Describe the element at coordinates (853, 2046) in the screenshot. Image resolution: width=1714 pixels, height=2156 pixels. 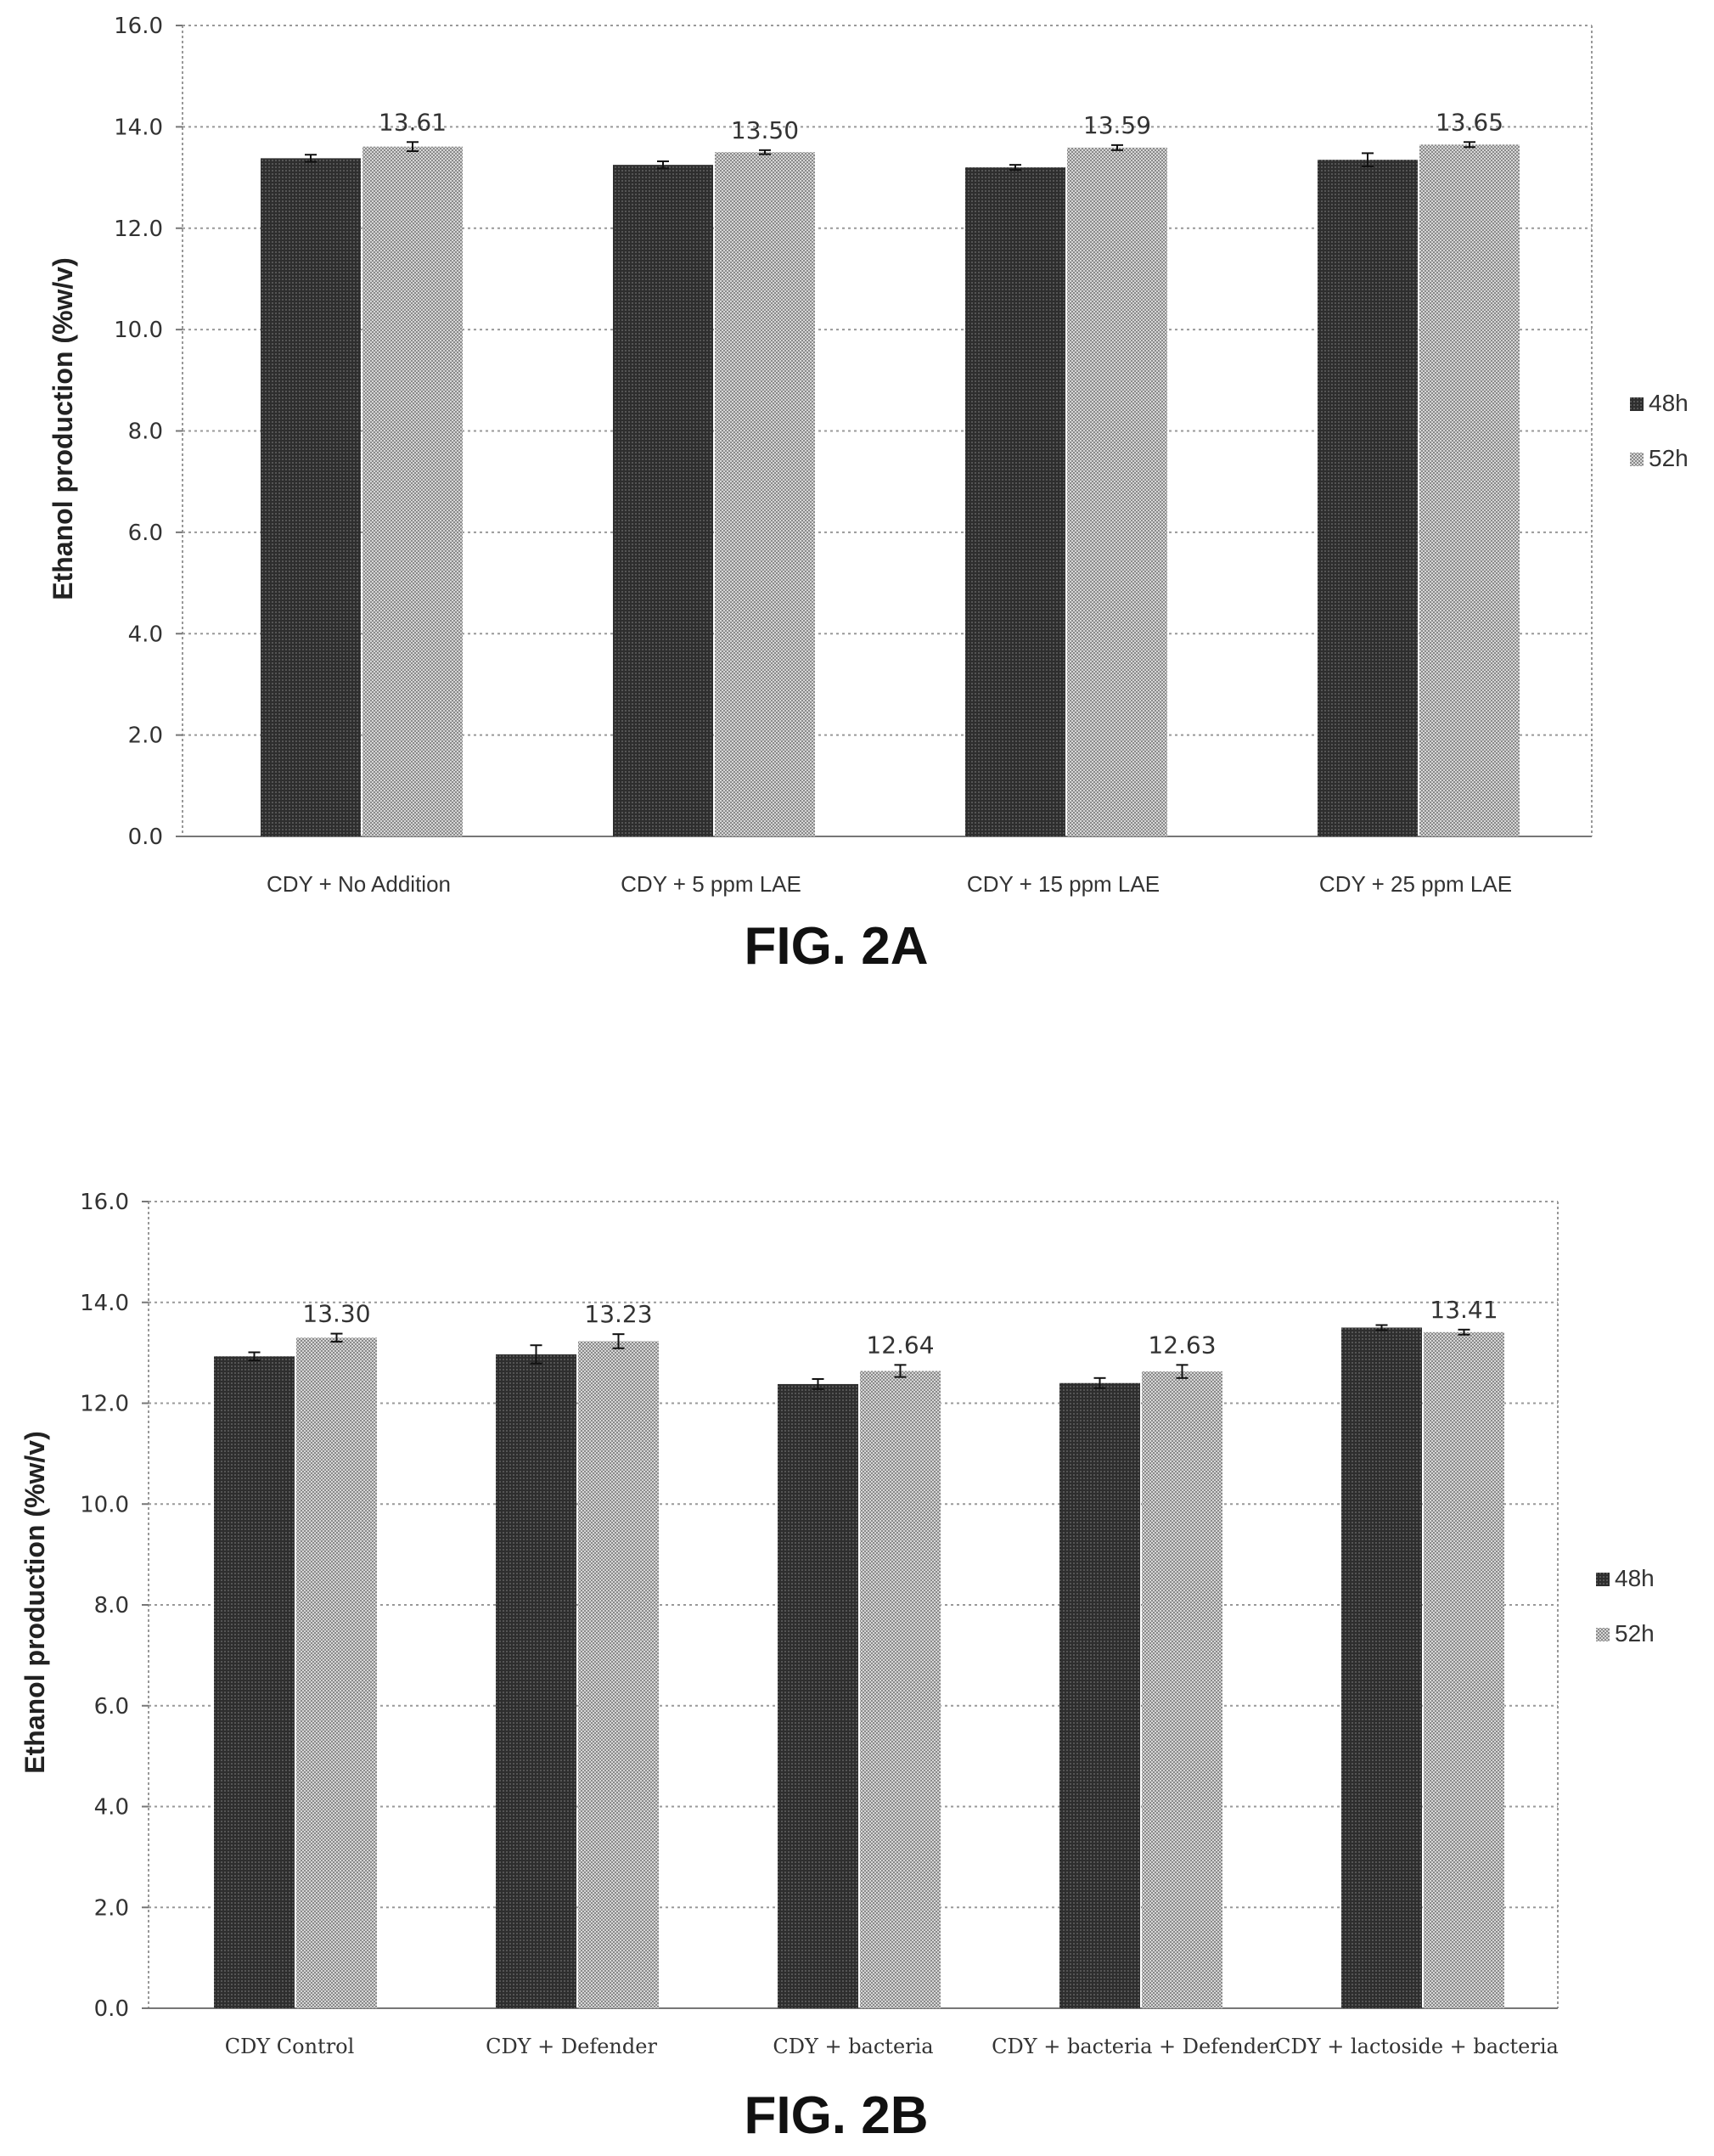
I see `x-category-label: CDY + bacteria` at that location.